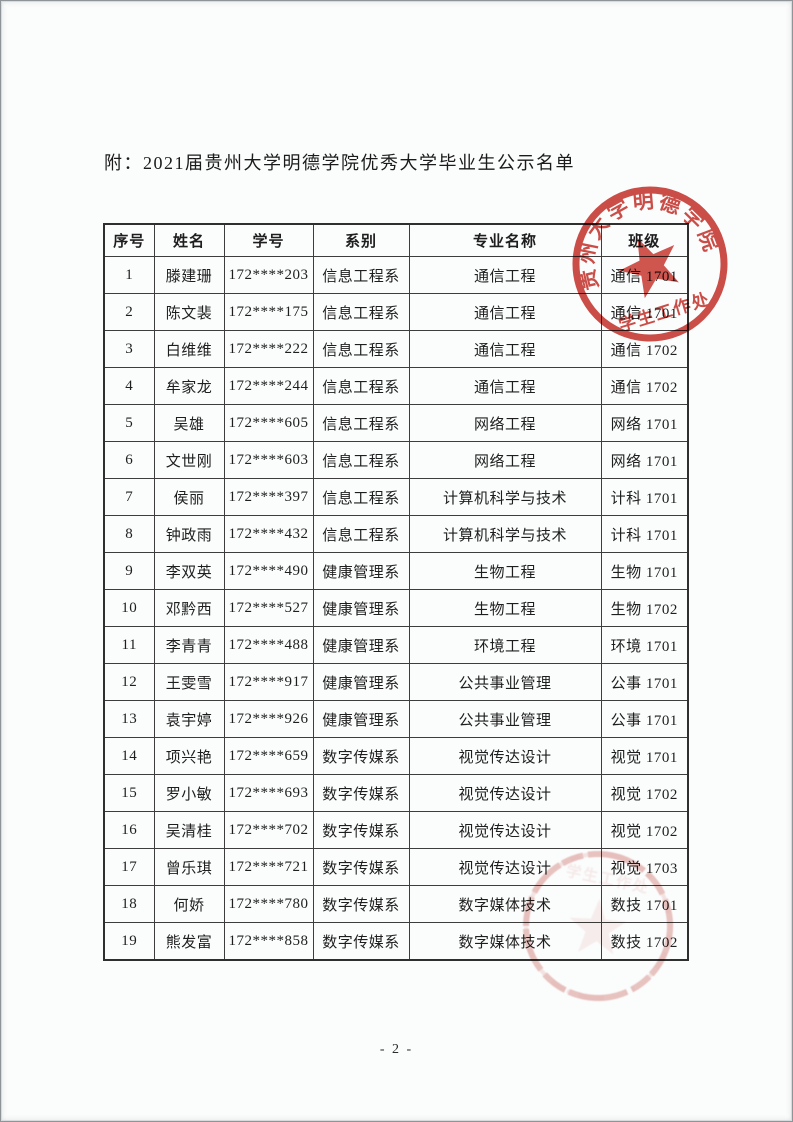  I want to click on table-cell: 6, so click(129, 460).